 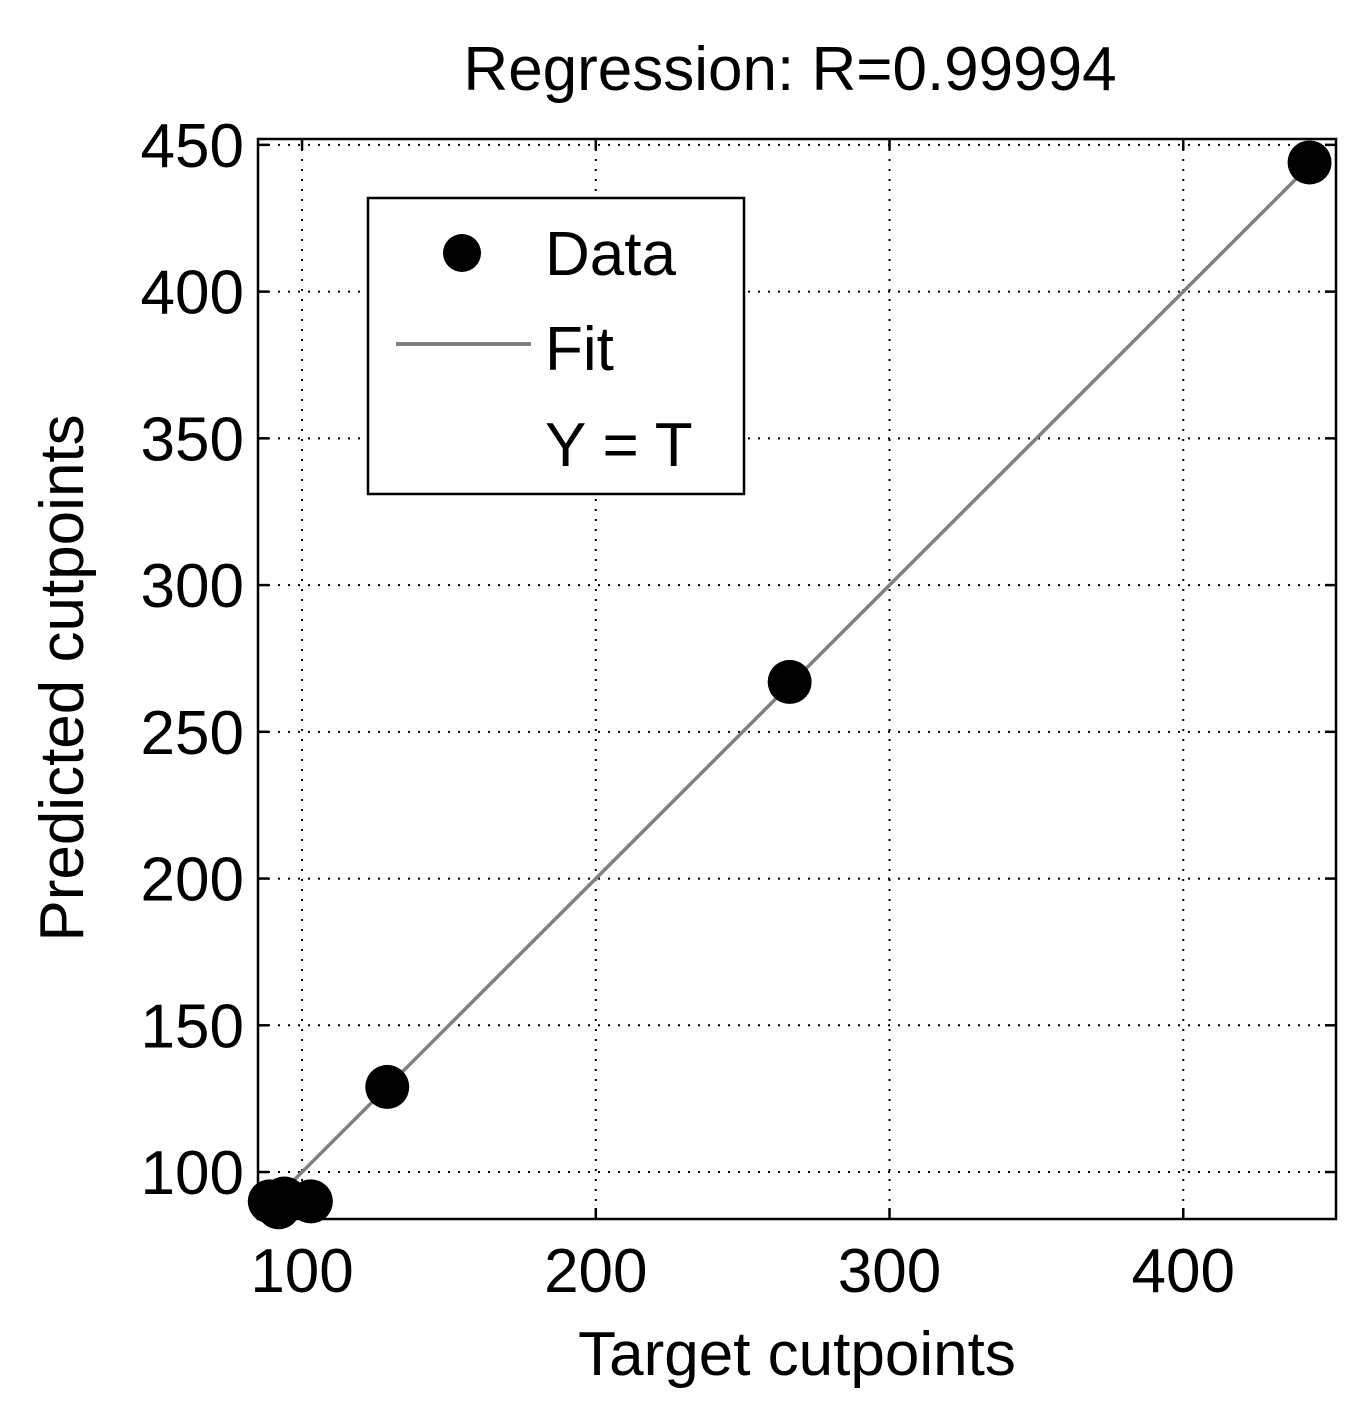 What do you see at coordinates (619, 445) in the screenshot?
I see `legend-label-yt: Y = T` at bounding box center [619, 445].